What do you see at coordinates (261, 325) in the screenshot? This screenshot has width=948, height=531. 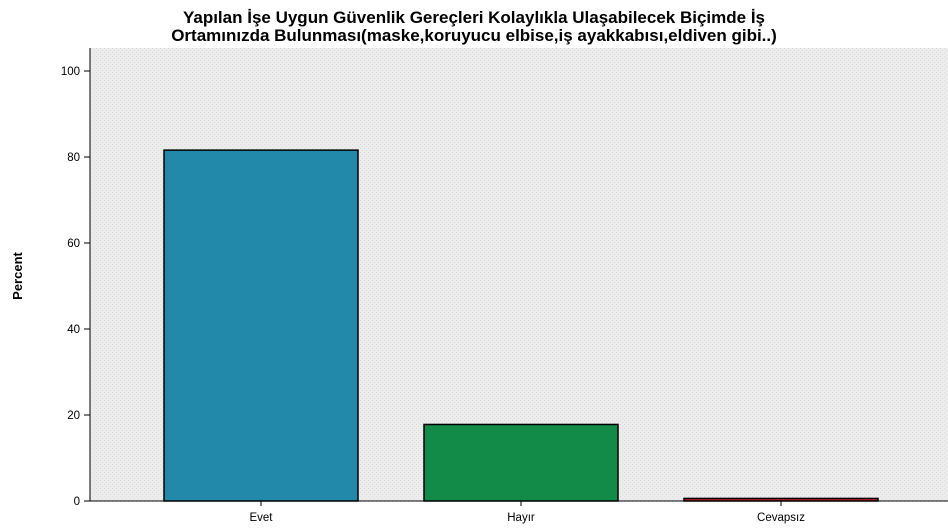 I see `bar-evet` at bounding box center [261, 325].